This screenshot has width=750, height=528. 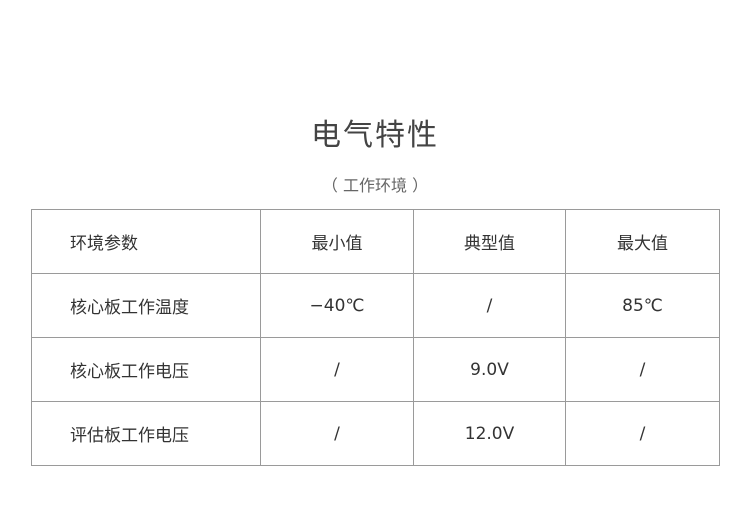 What do you see at coordinates (146, 305) in the screenshot?
I see `table-cell: 核心板工作温度` at bounding box center [146, 305].